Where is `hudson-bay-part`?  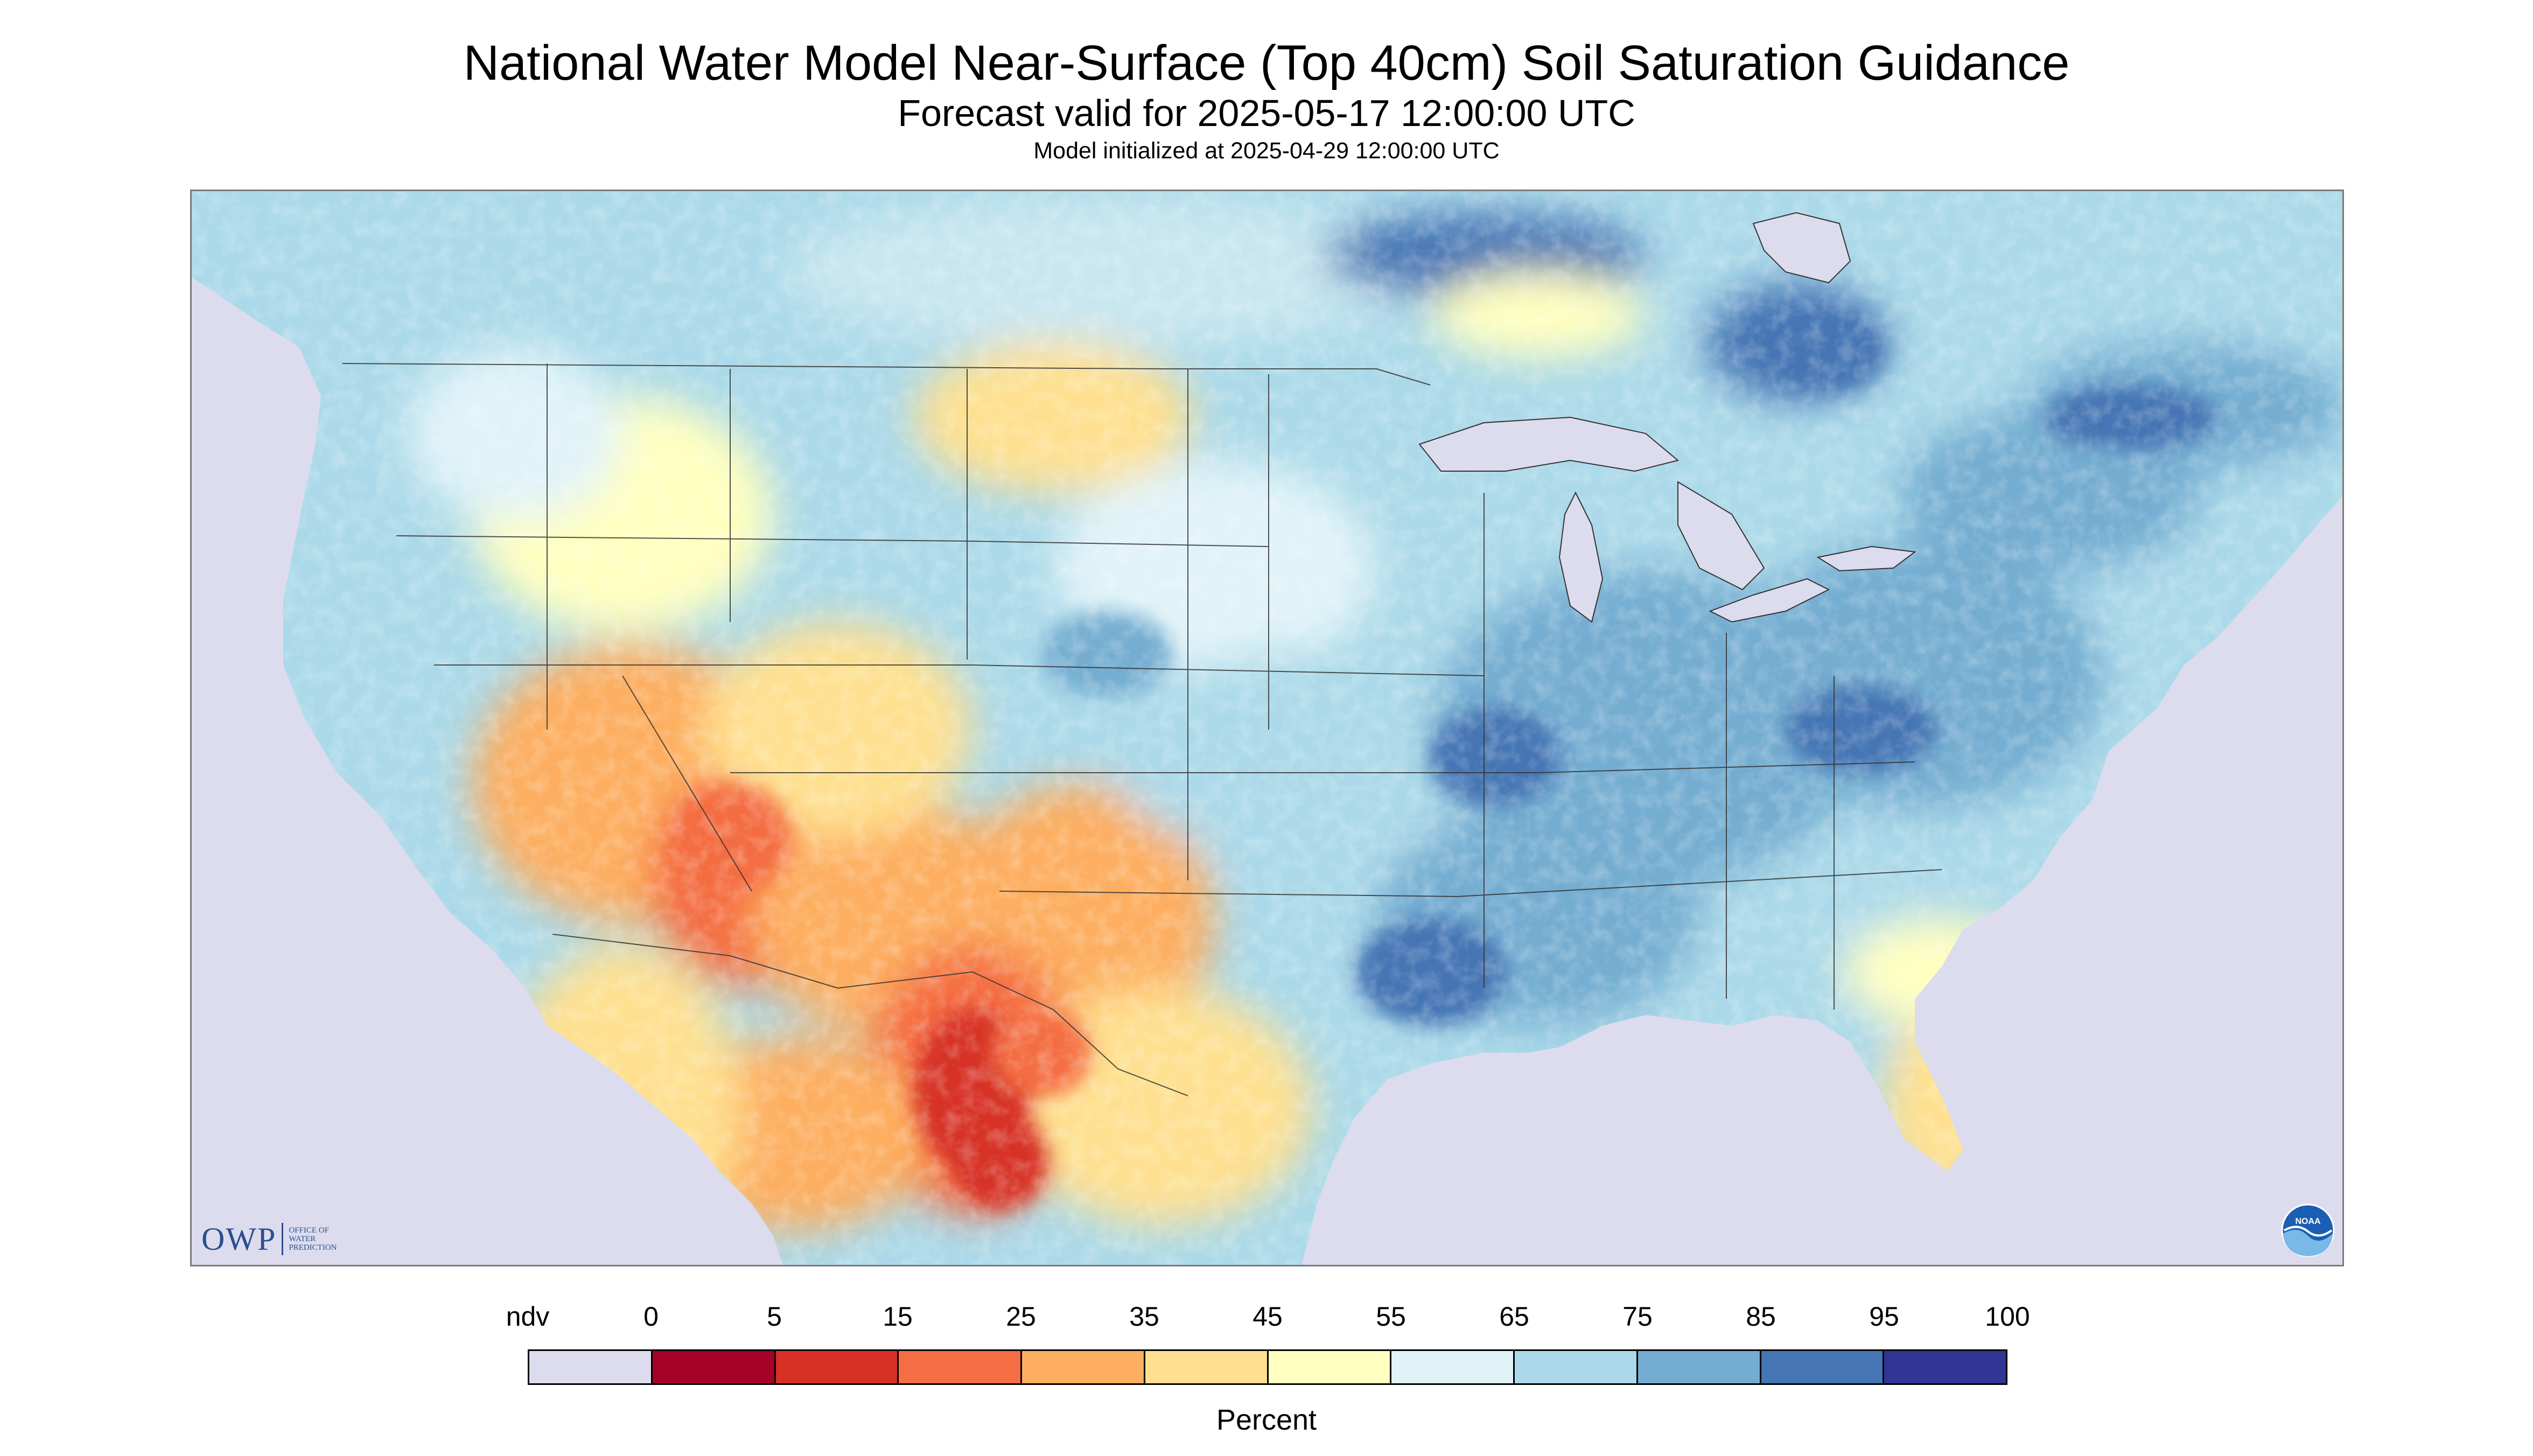 hudson-bay-part is located at coordinates (1801, 248).